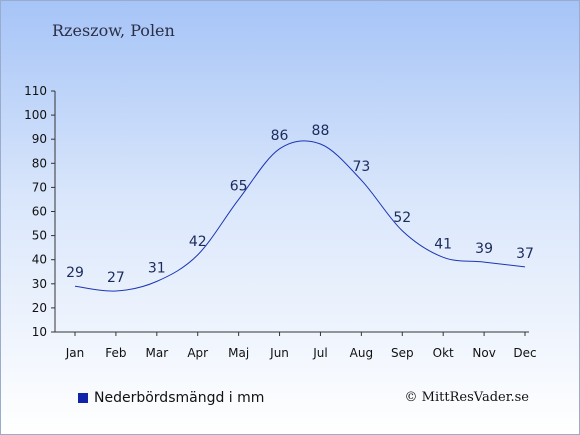 The image size is (580, 435). Describe the element at coordinates (361, 167) in the screenshot. I see `data-label: 73` at that location.